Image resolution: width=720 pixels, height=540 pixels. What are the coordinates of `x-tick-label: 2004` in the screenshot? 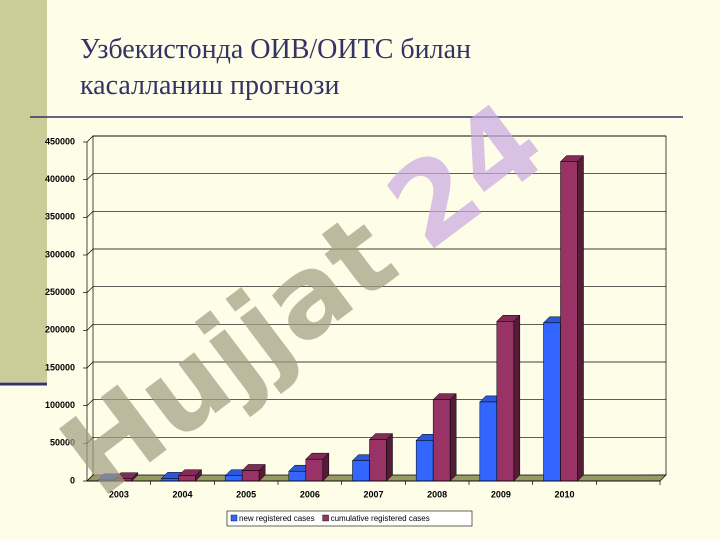 It's located at (182, 494).